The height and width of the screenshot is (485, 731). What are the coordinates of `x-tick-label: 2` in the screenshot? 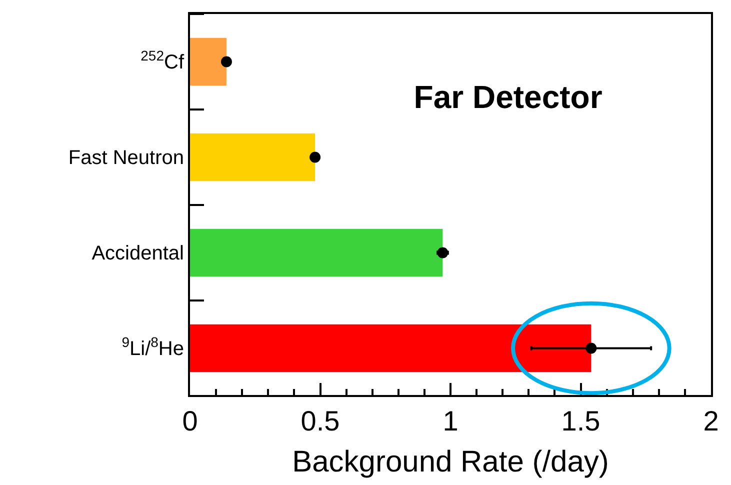 It's located at (711, 421).